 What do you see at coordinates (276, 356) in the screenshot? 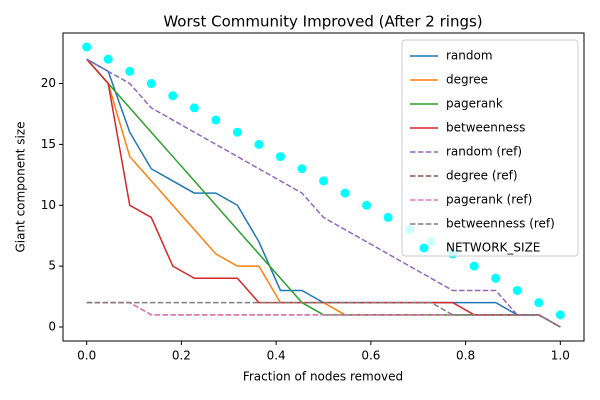
I see `x-tick-label: 0.4` at bounding box center [276, 356].